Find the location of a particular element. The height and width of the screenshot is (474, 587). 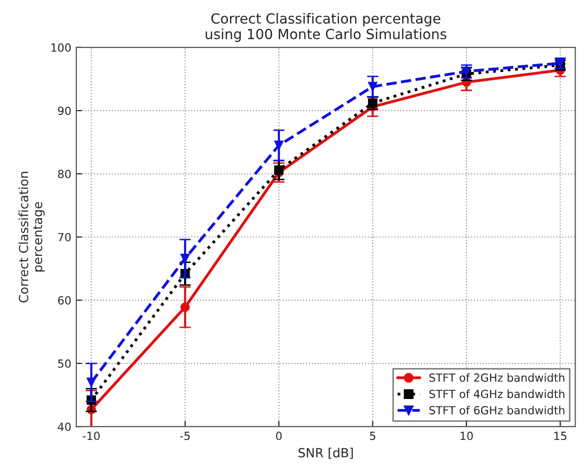

legend-label: STFT of 6GHz bandwidth is located at coordinates (496, 410).